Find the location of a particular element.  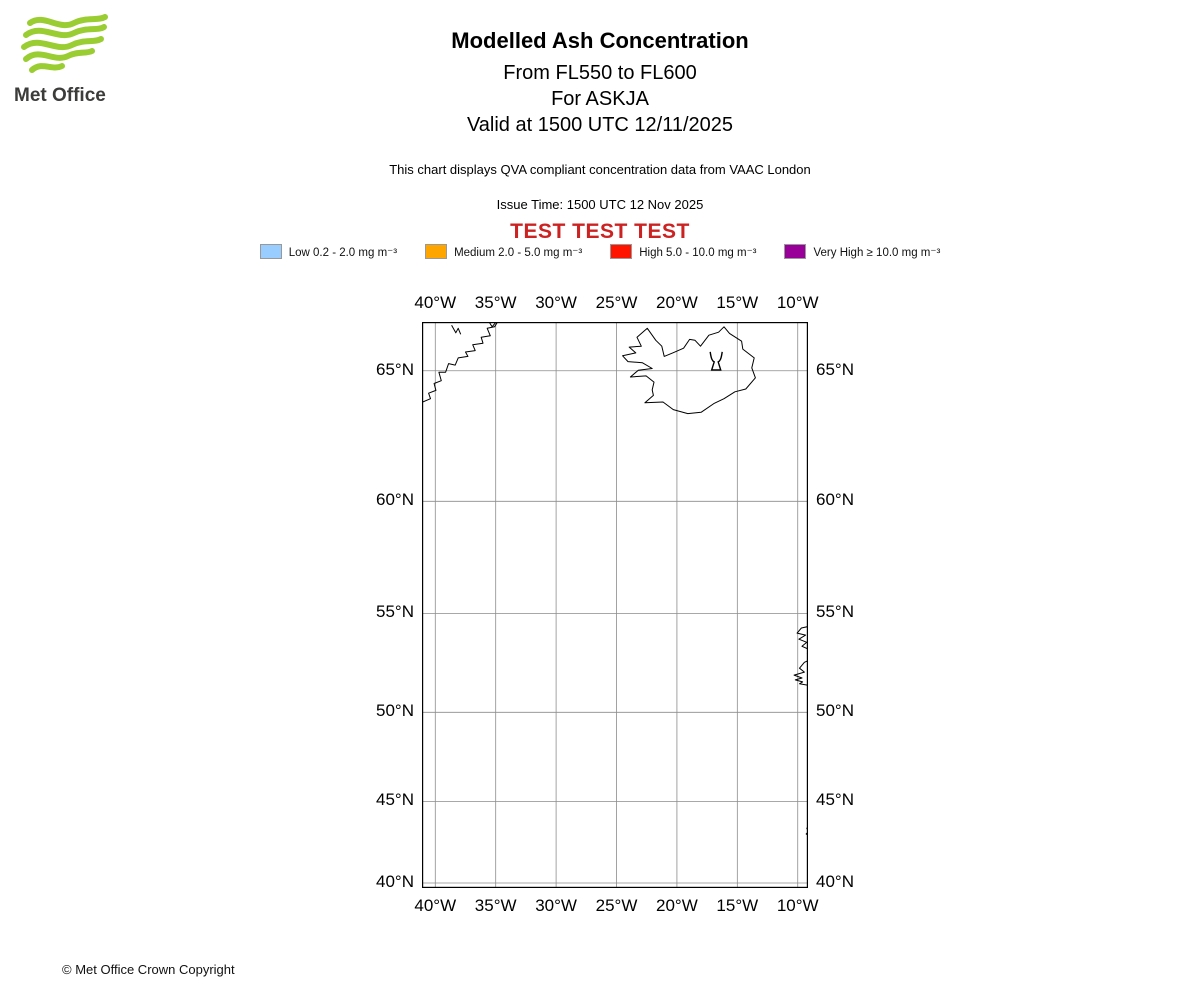

lon-label-bottom: 25°W is located at coordinates (616, 905).